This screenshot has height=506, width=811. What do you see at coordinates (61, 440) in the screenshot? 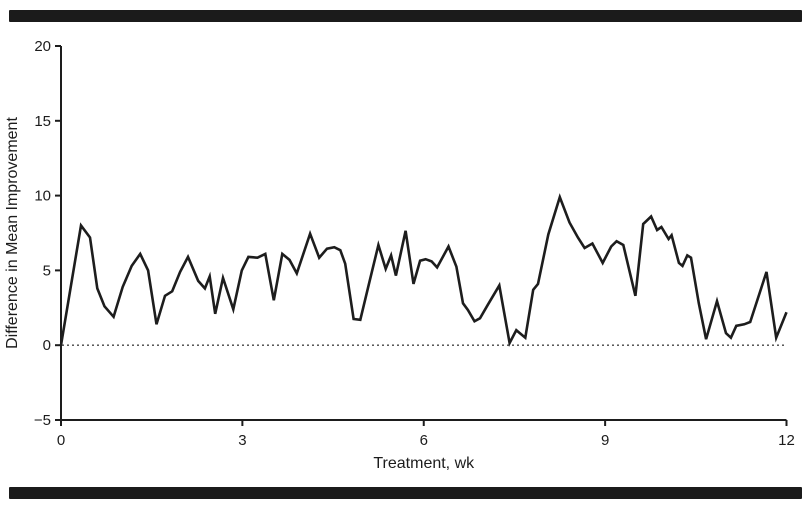
I see `x-tick-label: 0` at bounding box center [61, 440].